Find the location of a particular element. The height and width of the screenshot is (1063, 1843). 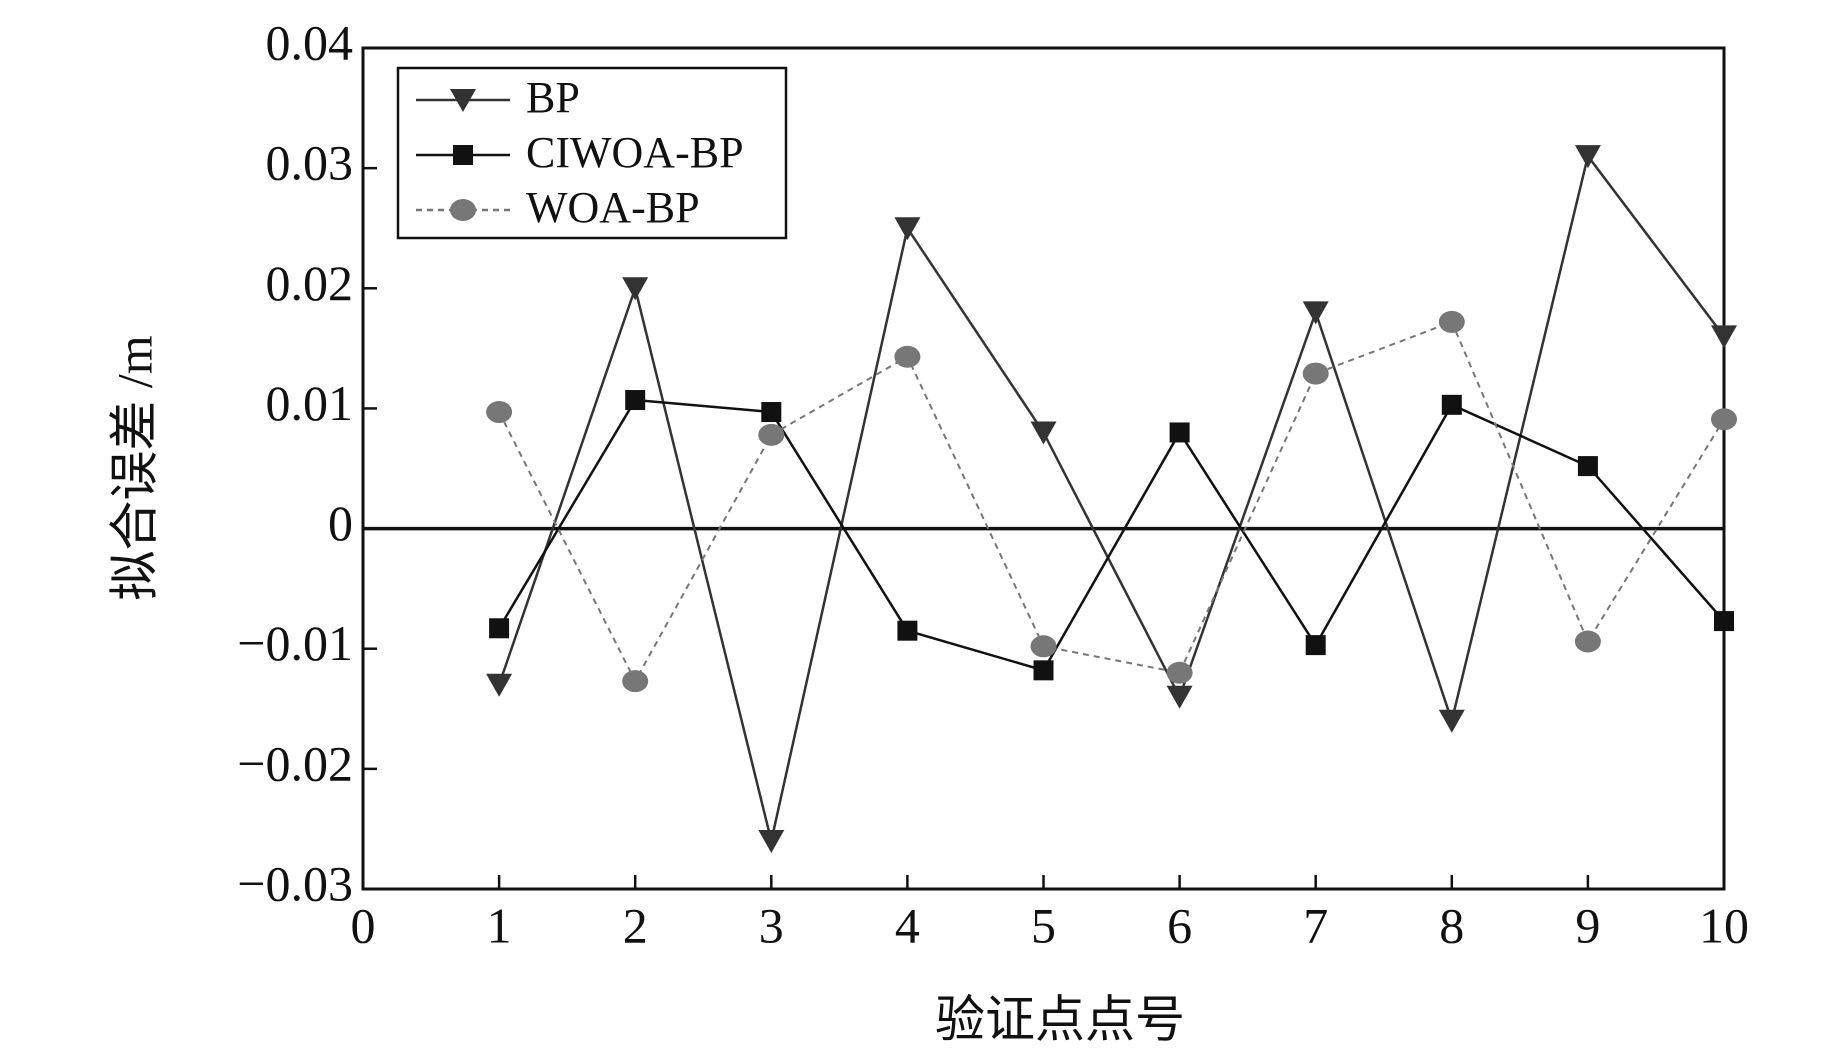

legend-entry: WOA-BP is located at coordinates (558, 207).